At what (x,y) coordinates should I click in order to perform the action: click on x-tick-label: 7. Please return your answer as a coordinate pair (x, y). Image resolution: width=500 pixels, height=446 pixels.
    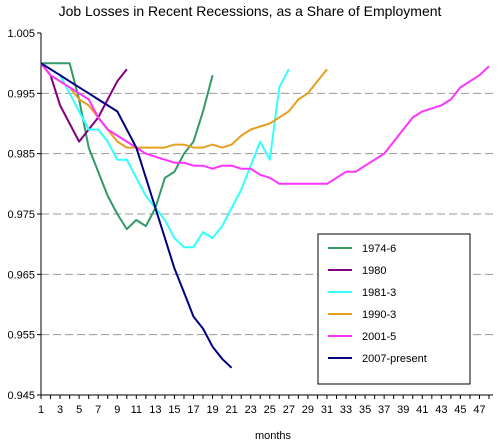
    Looking at the image, I should click on (98, 410).